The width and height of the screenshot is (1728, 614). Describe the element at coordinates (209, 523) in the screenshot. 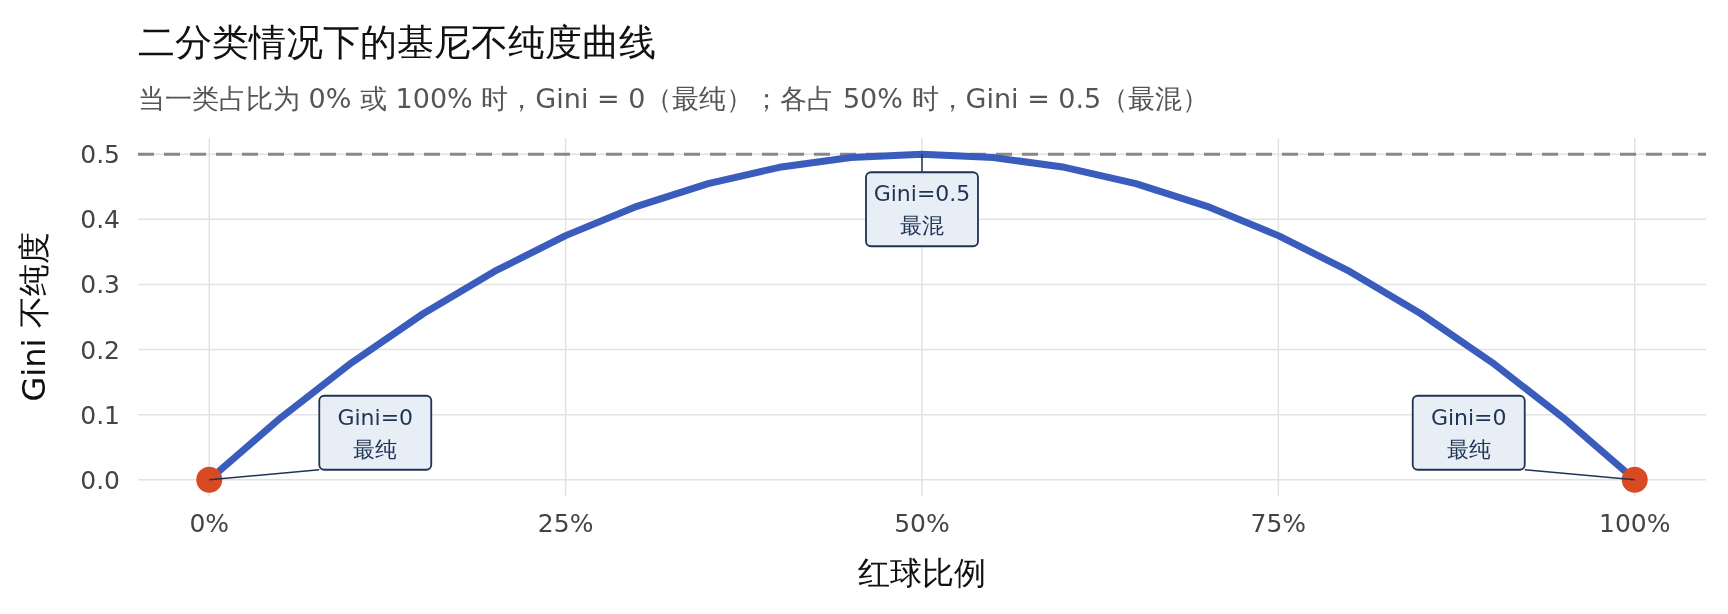

I see `x-tick-label: 0%` at that location.